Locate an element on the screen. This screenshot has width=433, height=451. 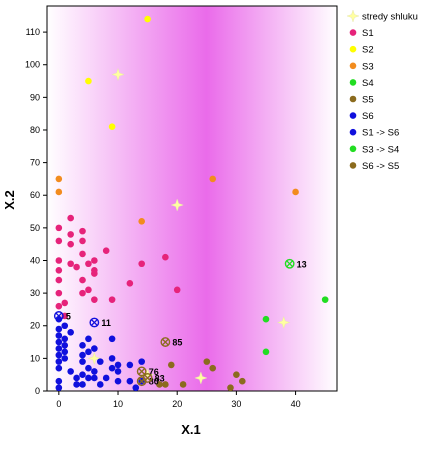
legend-label: S5 is located at coordinates (368, 100).